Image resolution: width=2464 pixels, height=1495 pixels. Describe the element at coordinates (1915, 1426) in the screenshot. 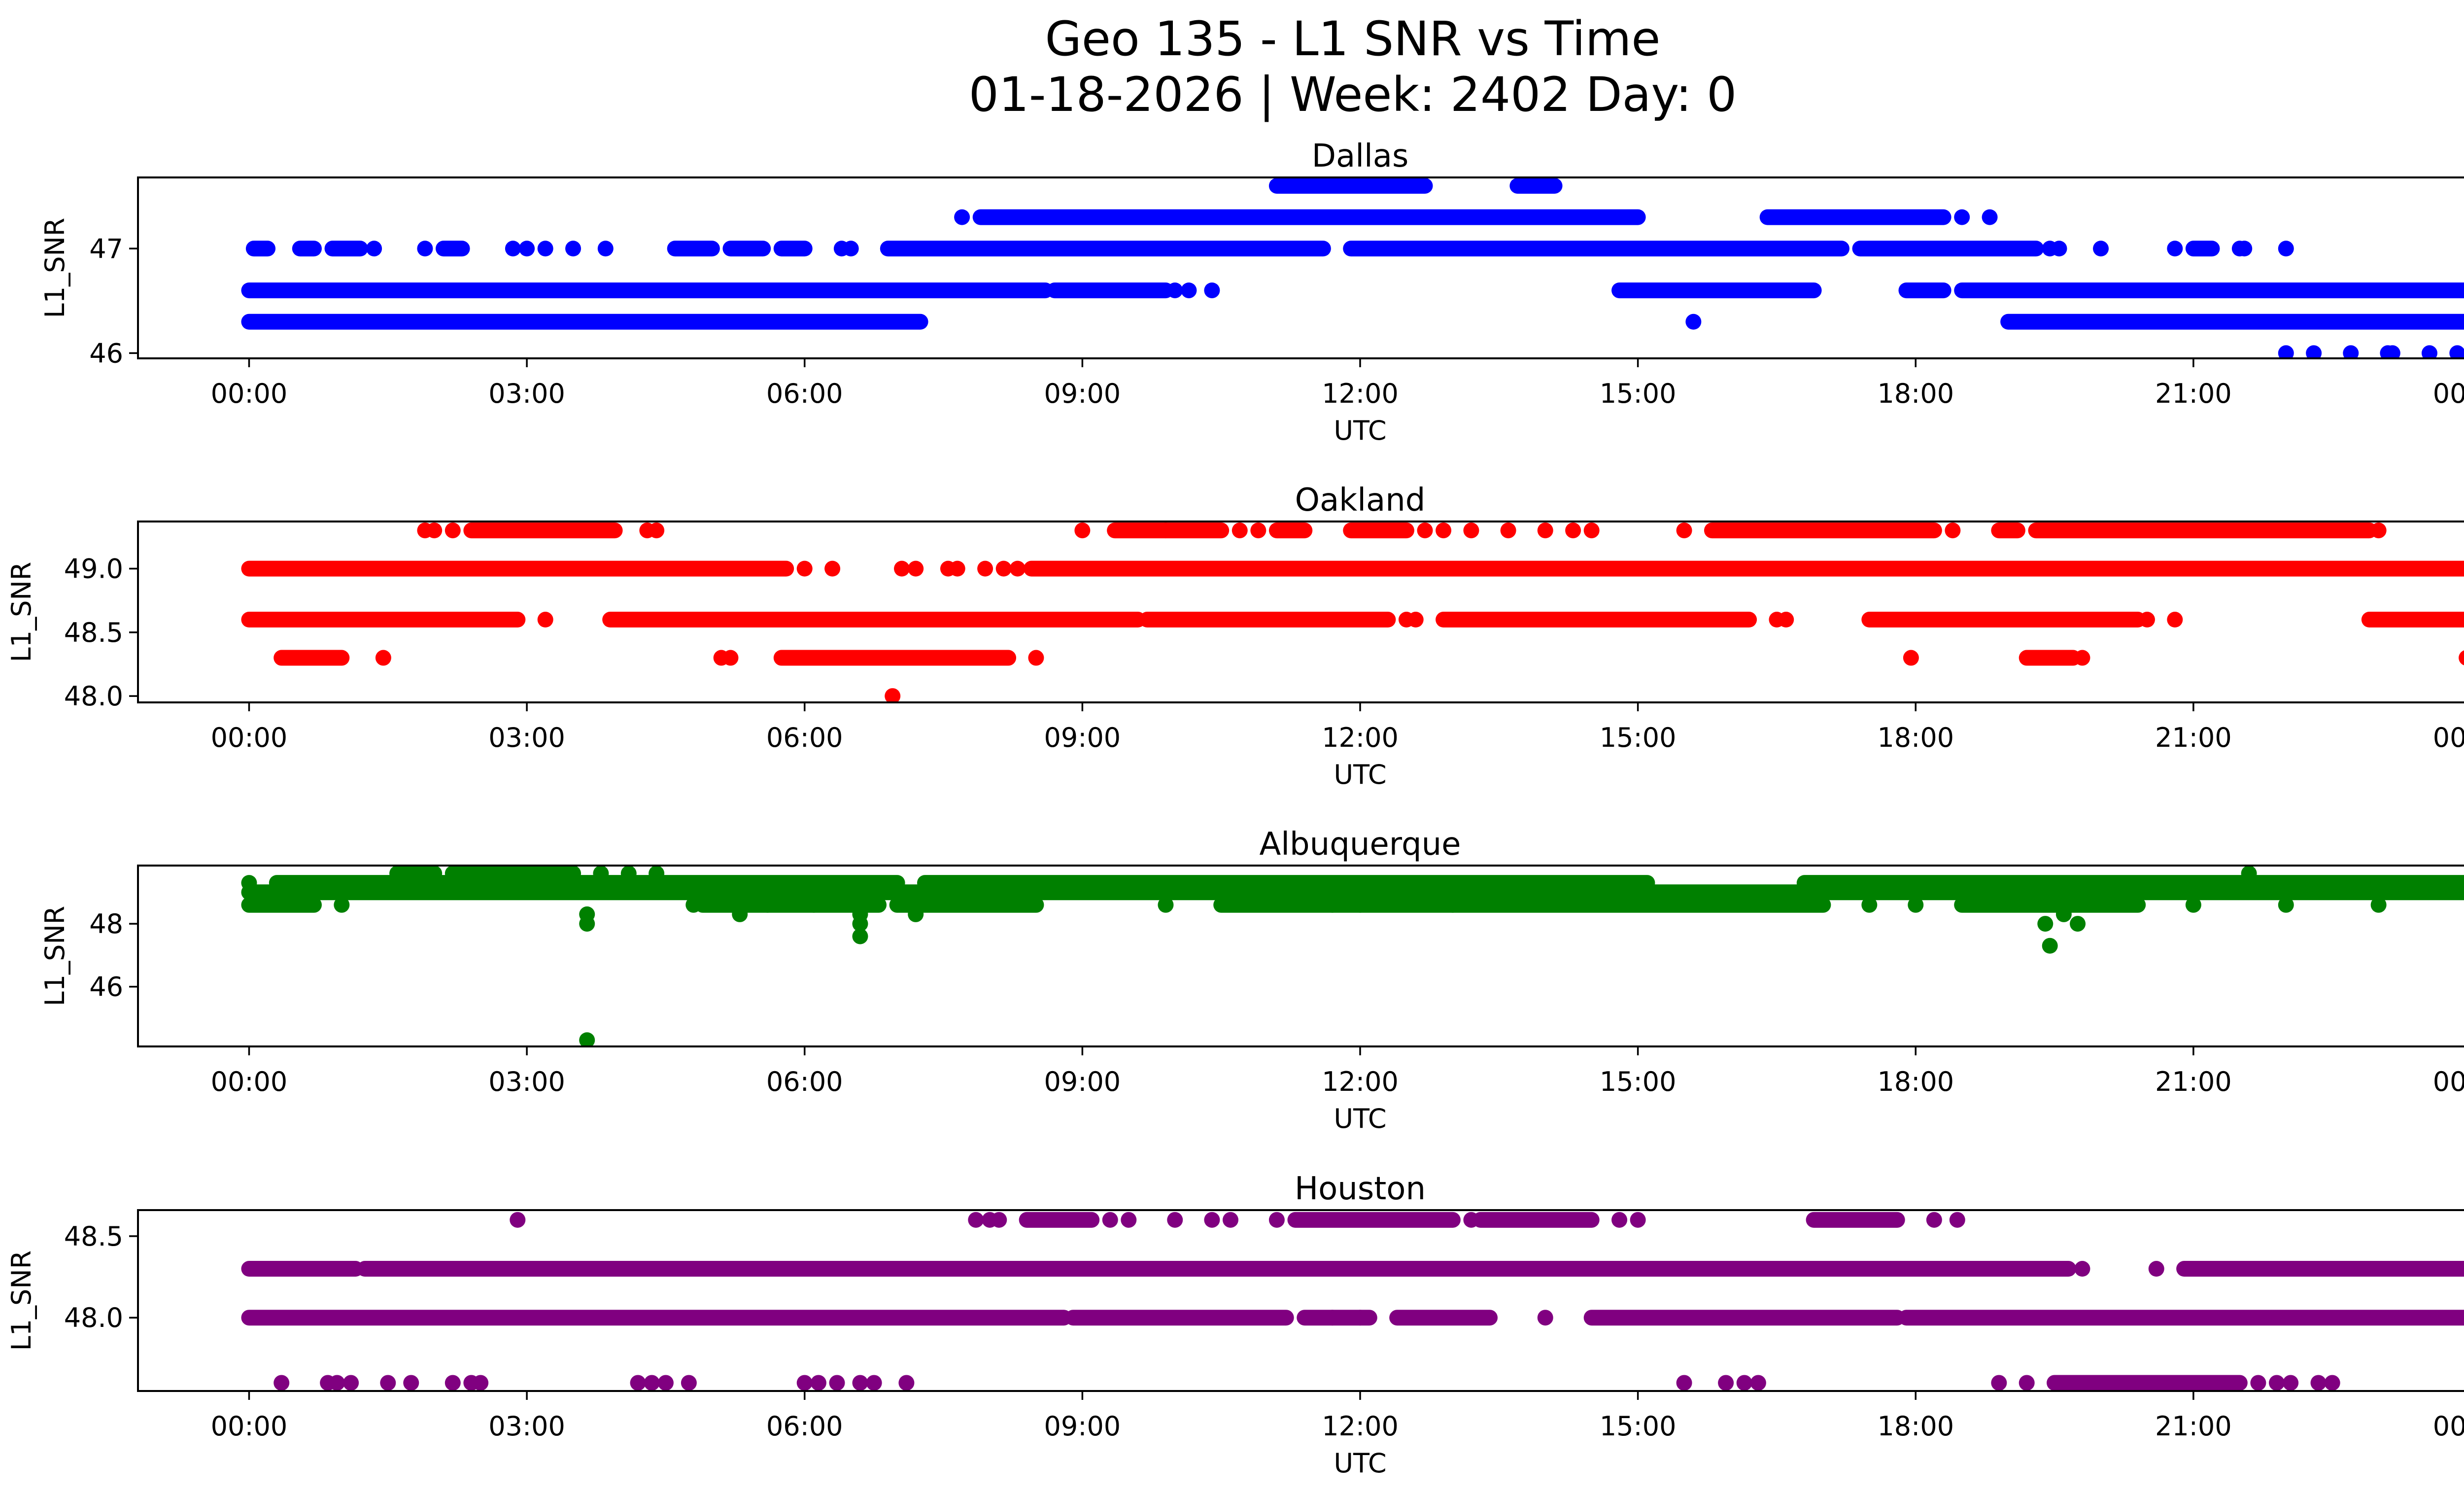

I see `x-tick-label: 18:00` at that location.